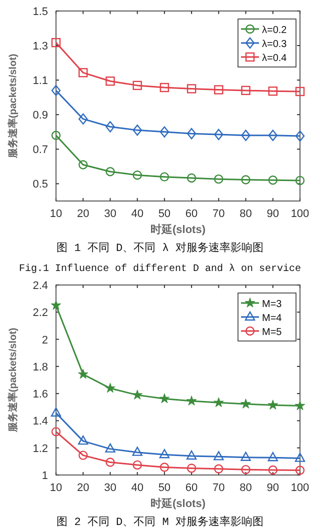 The image size is (320, 531). Describe the element at coordinates (40, 313) in the screenshot. I see `y-tick-label: 2.2` at that location.